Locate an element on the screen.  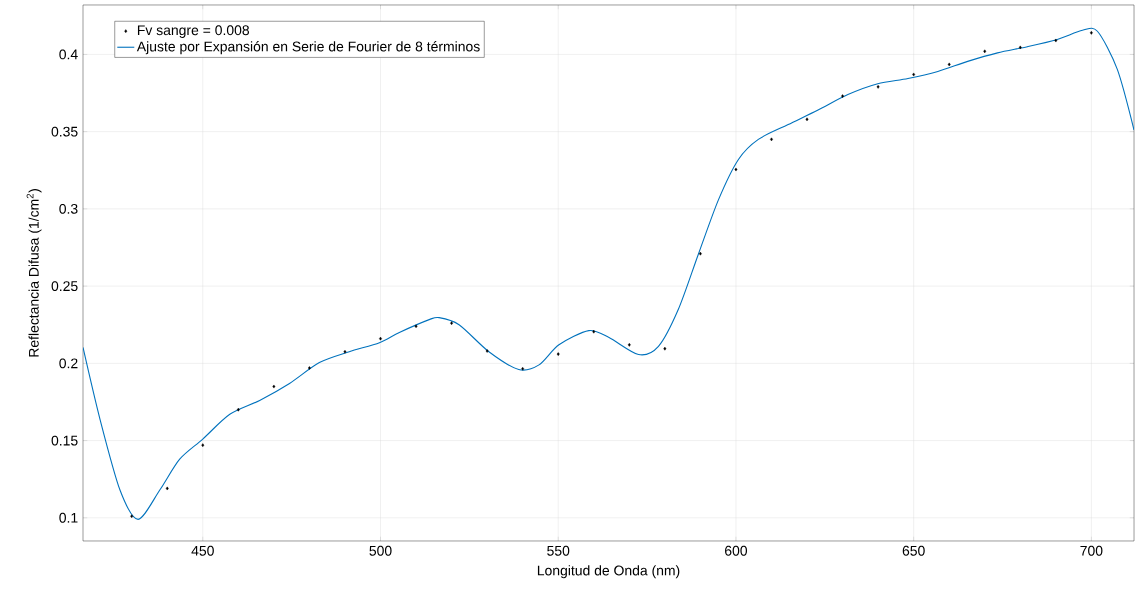
y-tick-label: 0.25 is located at coordinates (64, 286).